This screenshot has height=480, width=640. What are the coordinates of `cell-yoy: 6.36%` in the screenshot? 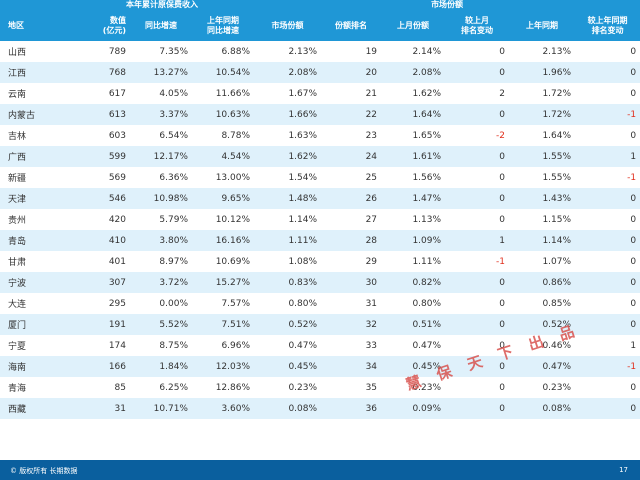 It's located at (173, 177).